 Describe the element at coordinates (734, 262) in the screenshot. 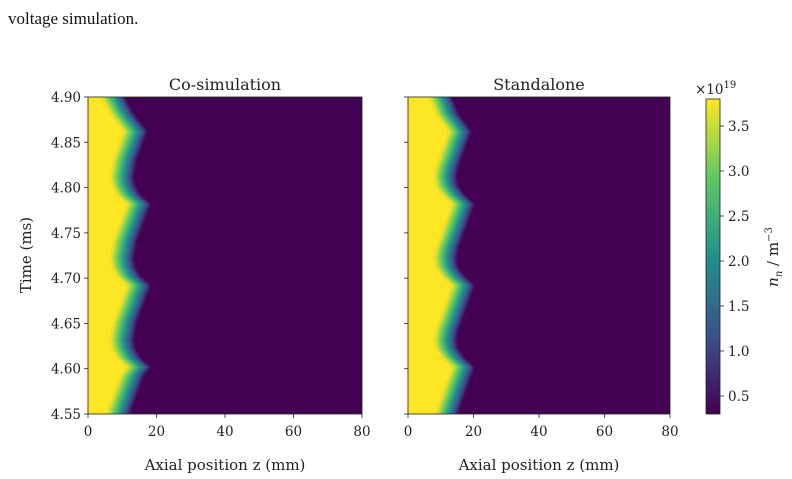

I see `colorbar-ticks: 0.5 1.0 1.5 2.0 2.5 3.0 3.5` at that location.